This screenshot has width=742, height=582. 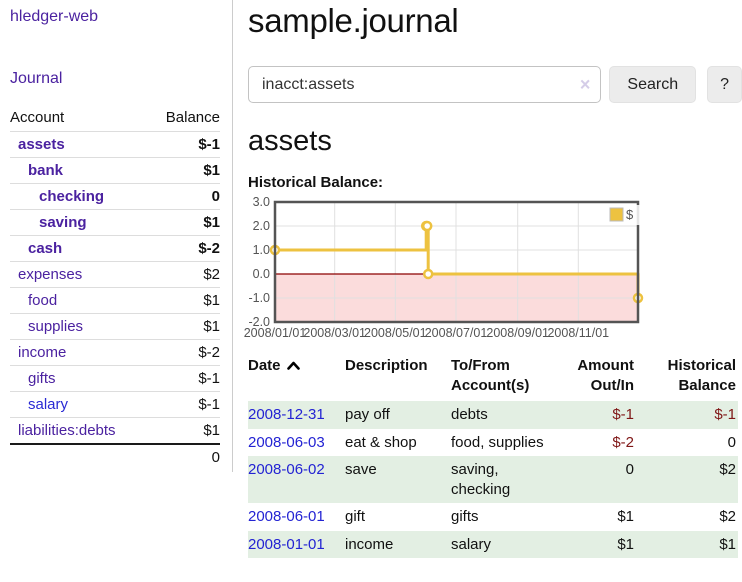 I want to click on transaction-description: gift, so click(x=355, y=516).